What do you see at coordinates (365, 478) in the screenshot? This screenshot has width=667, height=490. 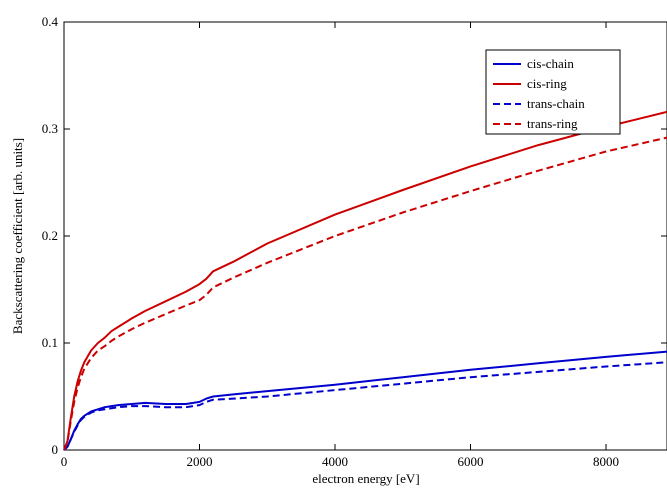 I see `x-axis-title: electron energy [eV]` at bounding box center [365, 478].